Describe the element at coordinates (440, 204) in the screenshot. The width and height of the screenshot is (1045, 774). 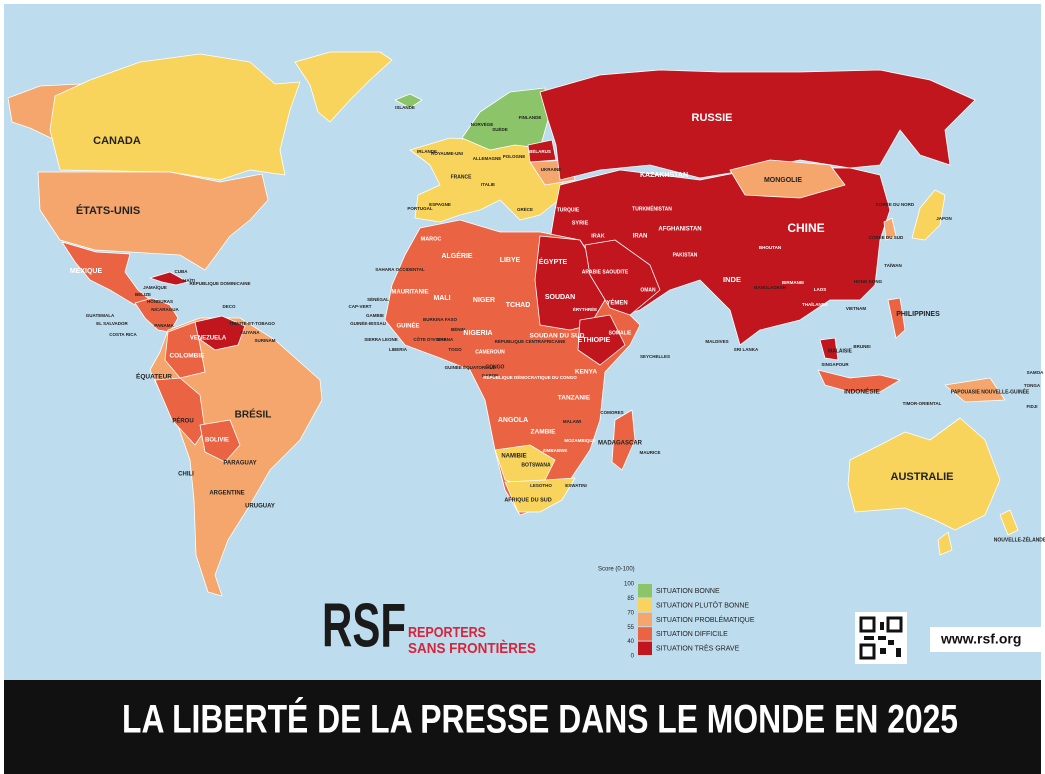
I see `country-label: ESPAGNE` at that location.